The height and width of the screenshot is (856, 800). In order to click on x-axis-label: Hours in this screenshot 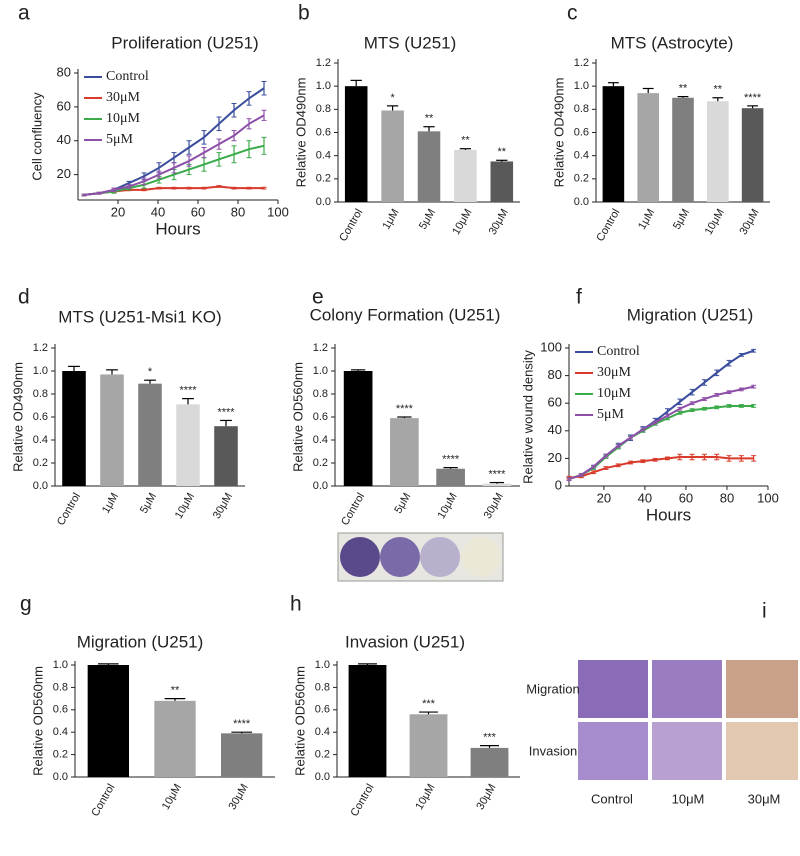, I will do `click(668, 514)`.